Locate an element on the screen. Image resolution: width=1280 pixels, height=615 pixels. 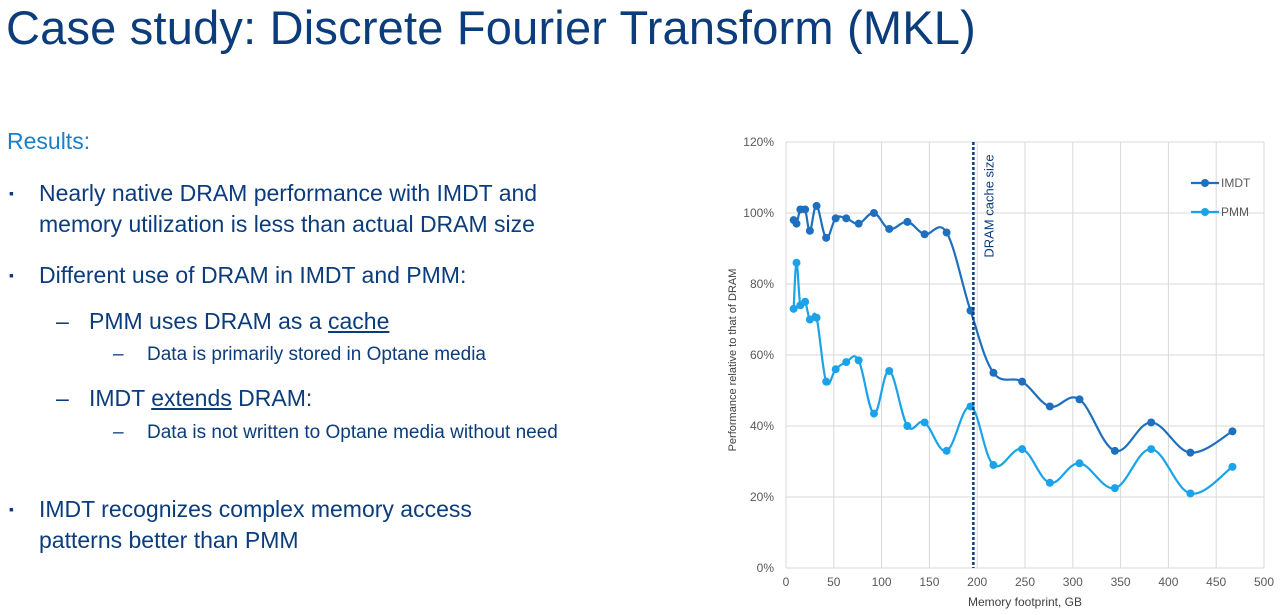
sub-bullet-text: PMM uses DRAM as a is located at coordinates (208, 321).